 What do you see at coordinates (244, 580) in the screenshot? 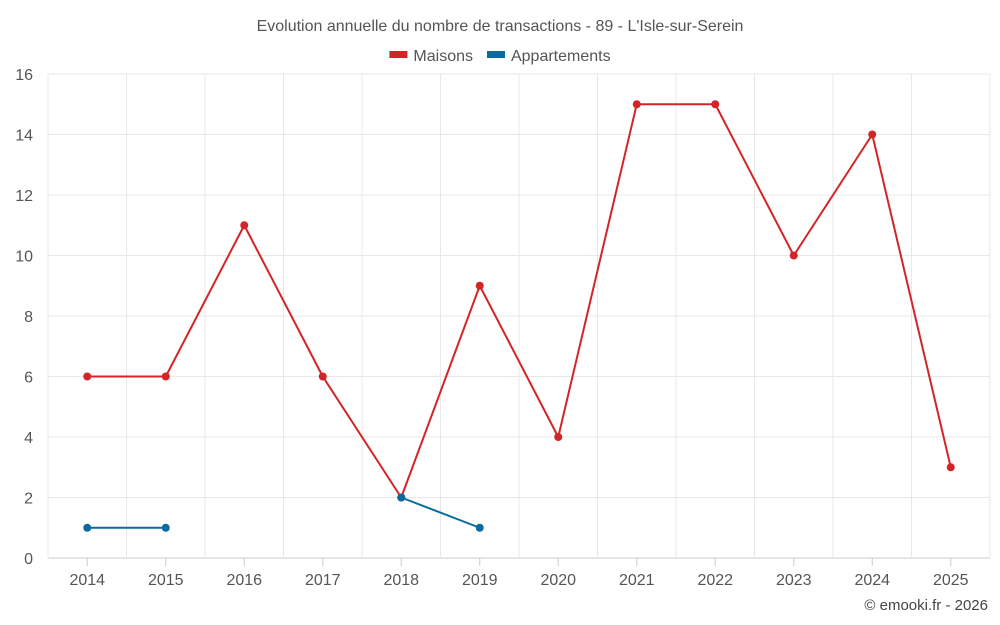
I see `x-tick-label: 2016` at bounding box center [244, 580].